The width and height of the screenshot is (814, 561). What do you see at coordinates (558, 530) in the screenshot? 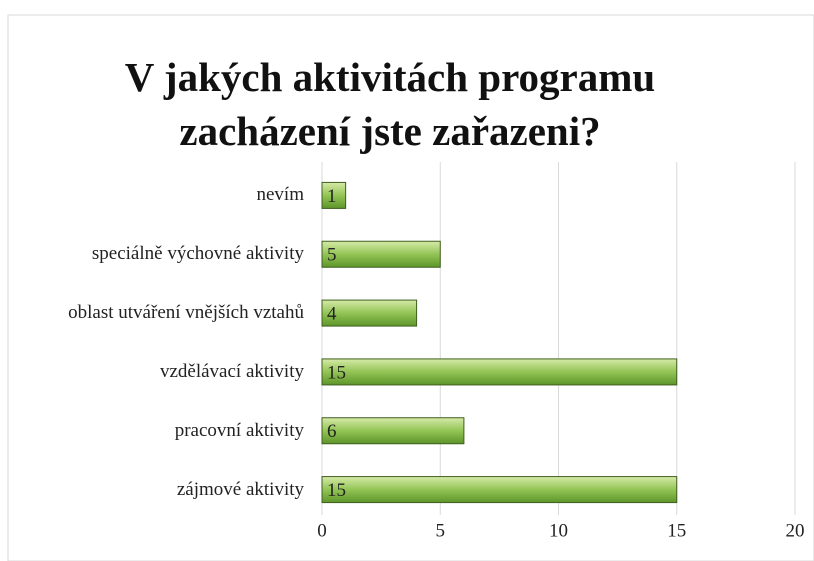
I see `x-tick-label: 10` at bounding box center [558, 530].